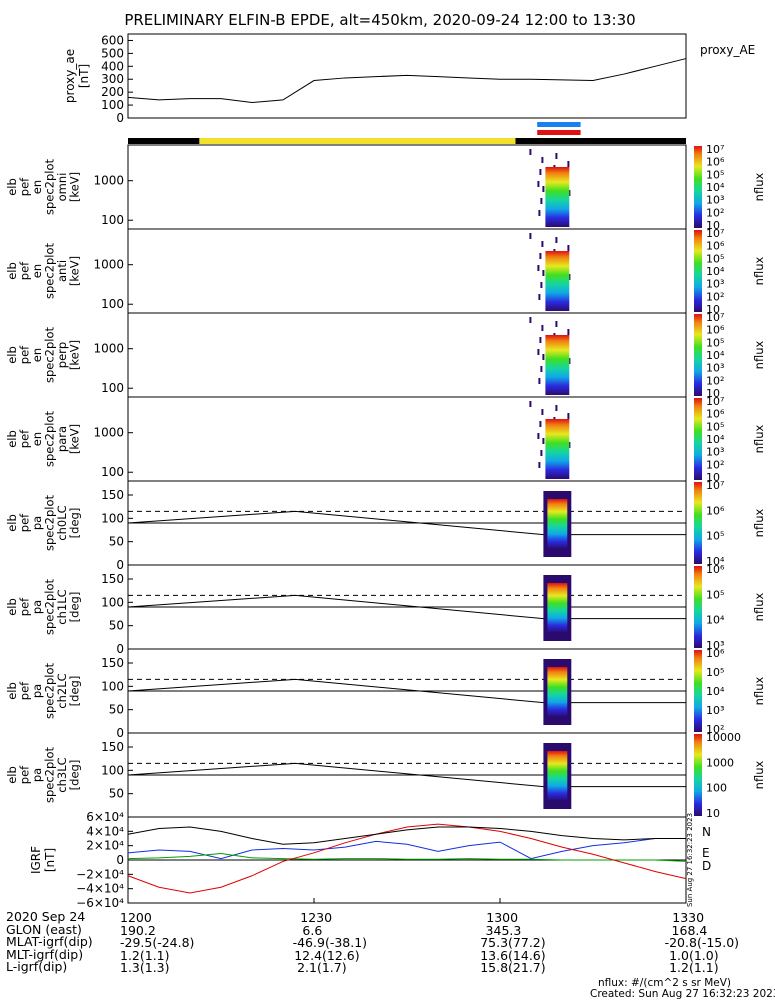  I want to click on panel-ch1LC-ytick-label: 0, so click(120, 649).